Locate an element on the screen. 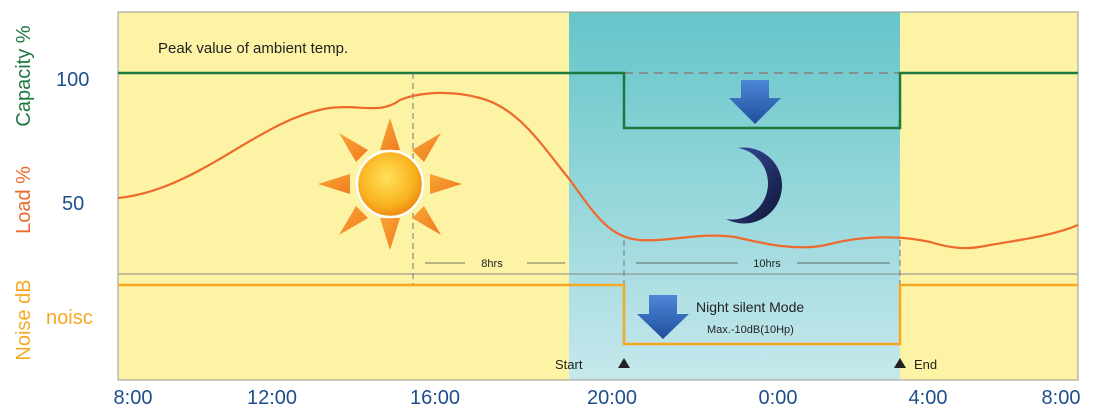 The height and width of the screenshot is (410, 1098). noise-axis-label: Noise dB is located at coordinates (24, 319).